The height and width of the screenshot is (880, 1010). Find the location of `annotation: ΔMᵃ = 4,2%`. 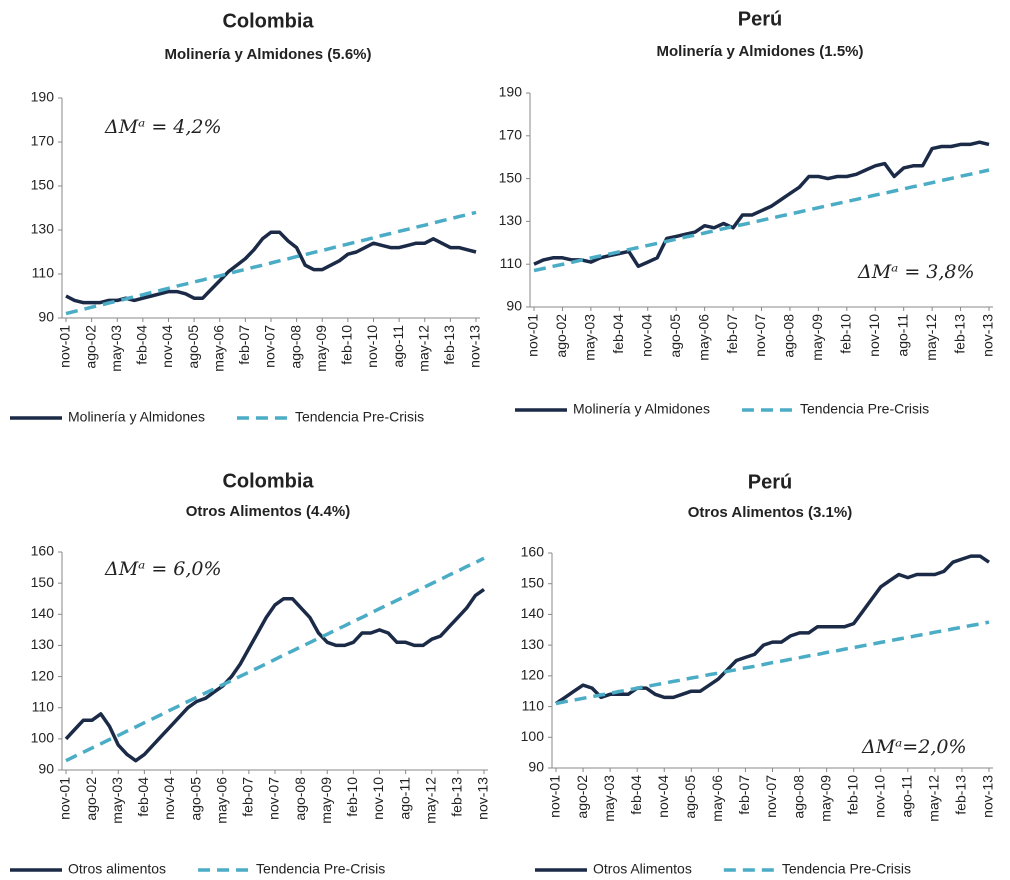

annotation: ΔMᵃ = 4,2% is located at coordinates (163, 127).